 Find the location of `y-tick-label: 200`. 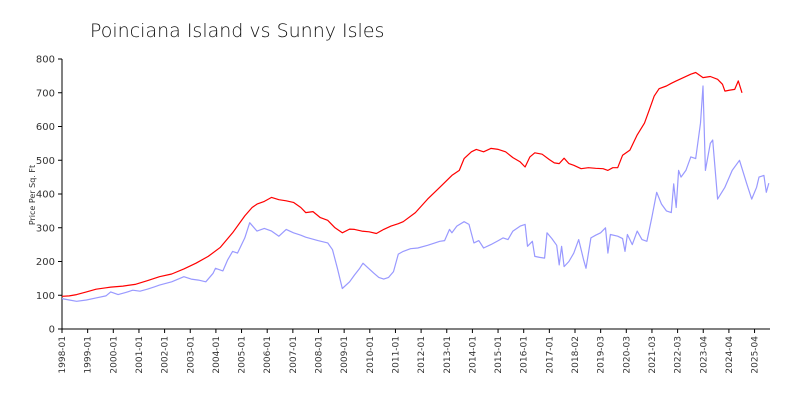

y-tick-label: 200 is located at coordinates (45, 262).